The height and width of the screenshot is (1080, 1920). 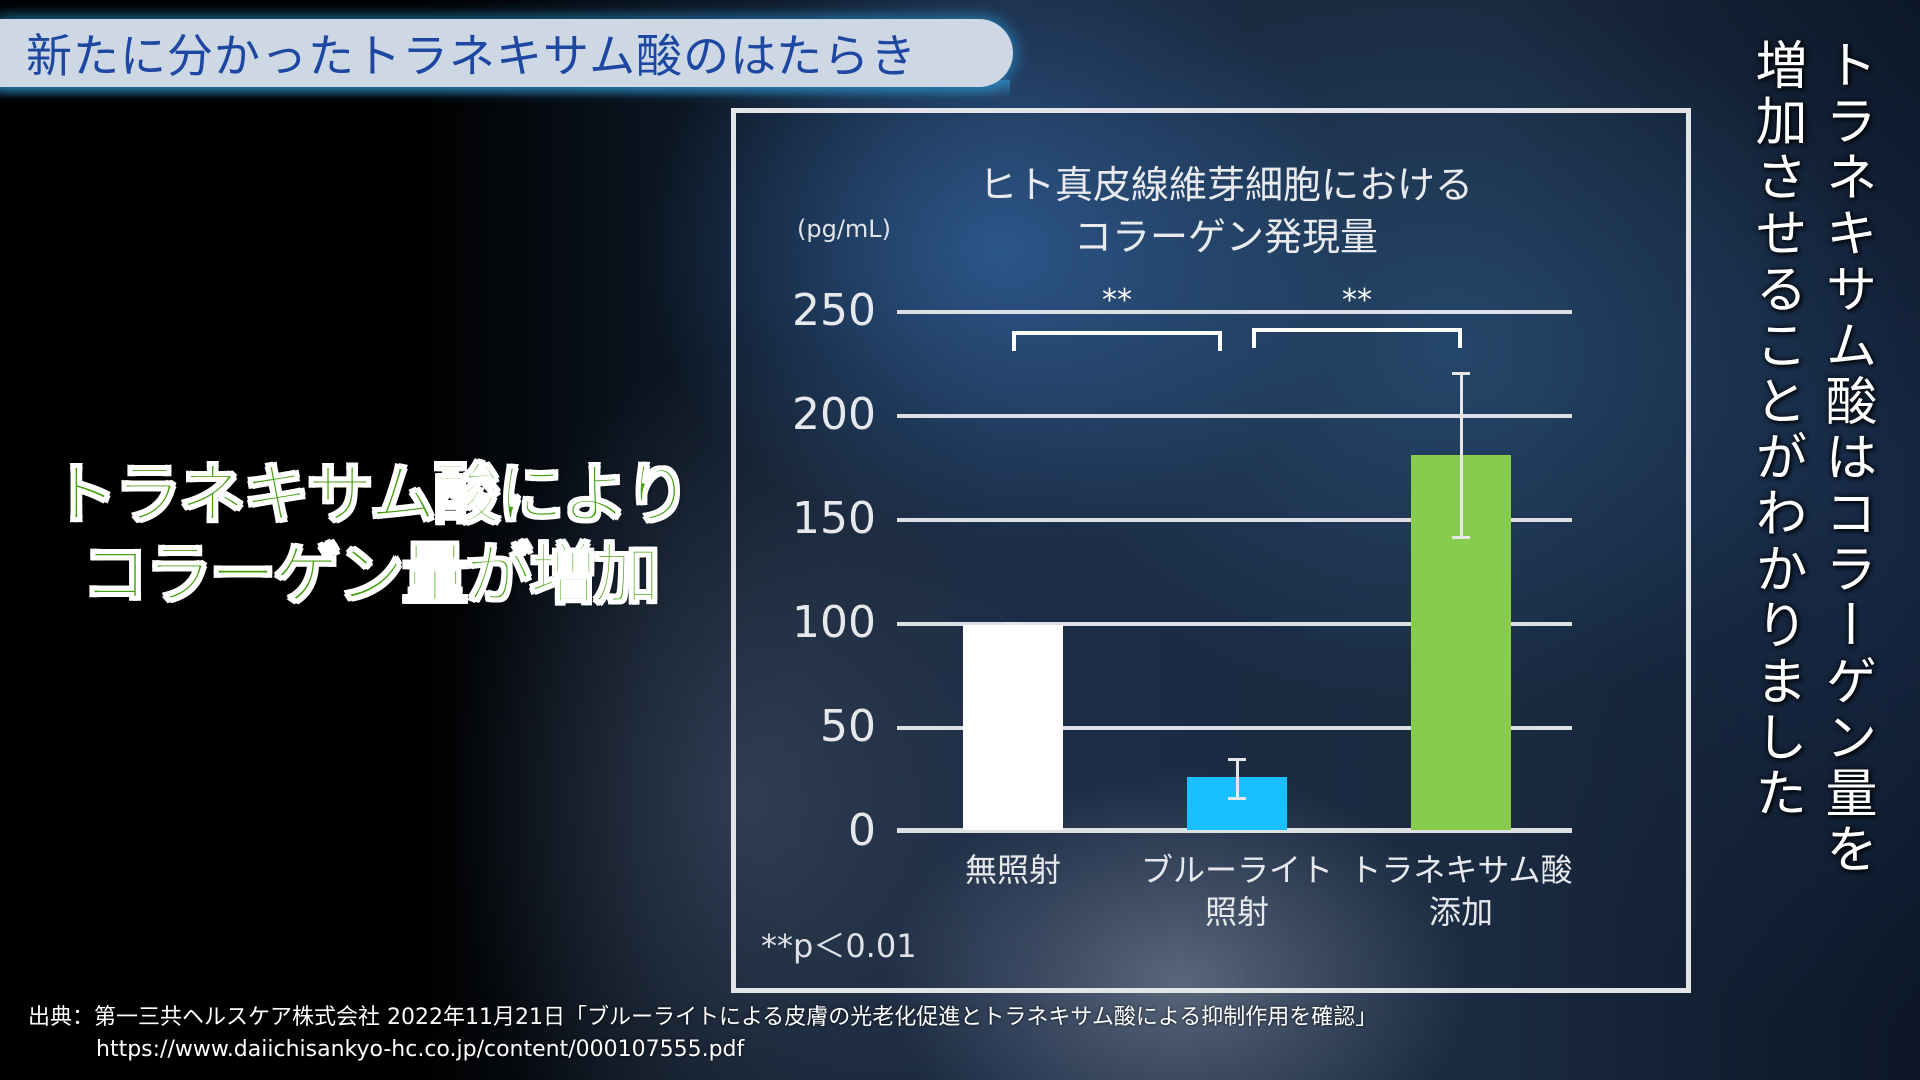 I want to click on error-cap-bottom-tranexamic-acid, so click(x=1461, y=537).